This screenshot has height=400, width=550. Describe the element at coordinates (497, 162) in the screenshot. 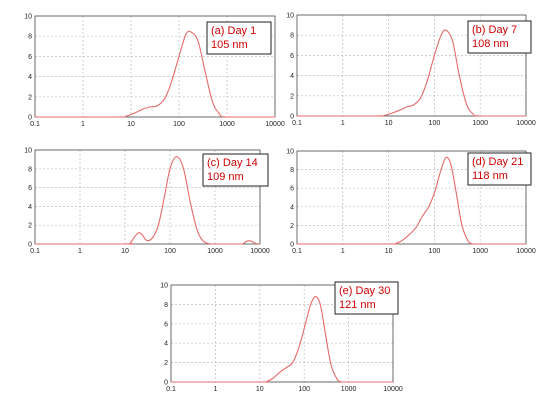

I see `panel-label-line: (d) Day 21` at that location.